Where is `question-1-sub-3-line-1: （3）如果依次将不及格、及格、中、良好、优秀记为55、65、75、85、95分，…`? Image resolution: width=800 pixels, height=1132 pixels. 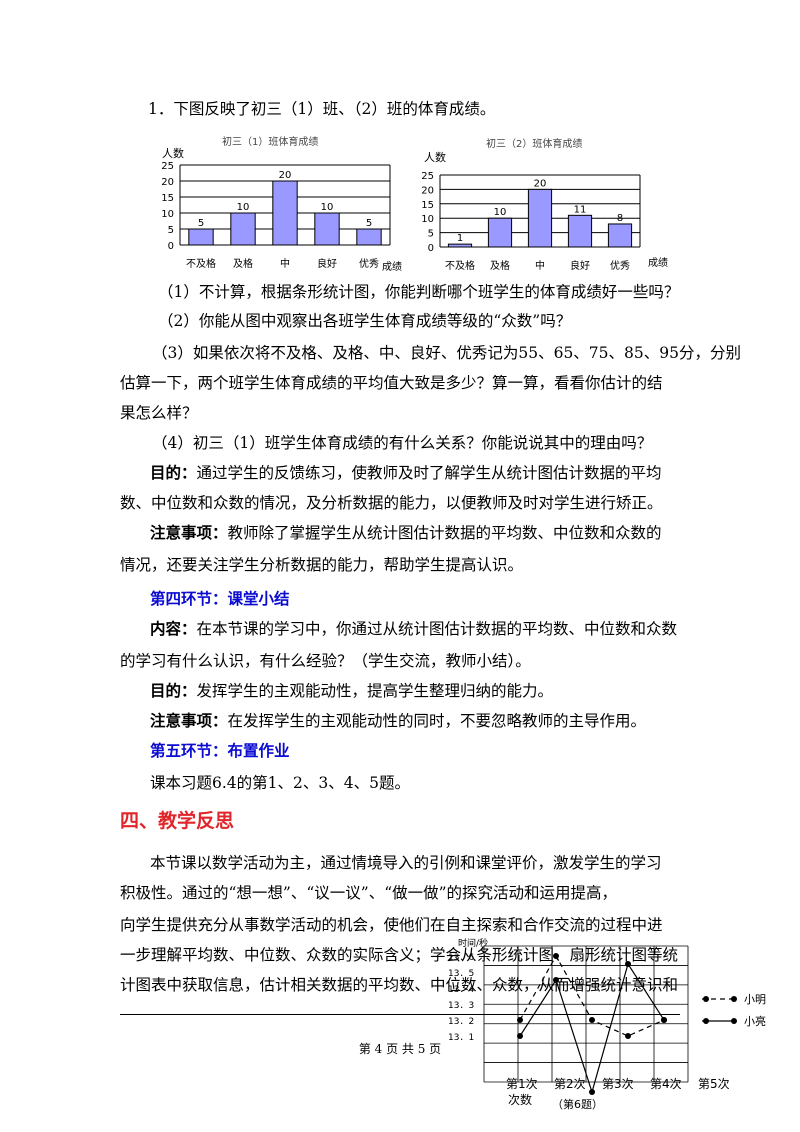
question-1-sub-3-line-1: （3）如果依次将不及格、及格、中、良好、优秀记为55、65、75、85、95分，… is located at coordinates (446, 353).